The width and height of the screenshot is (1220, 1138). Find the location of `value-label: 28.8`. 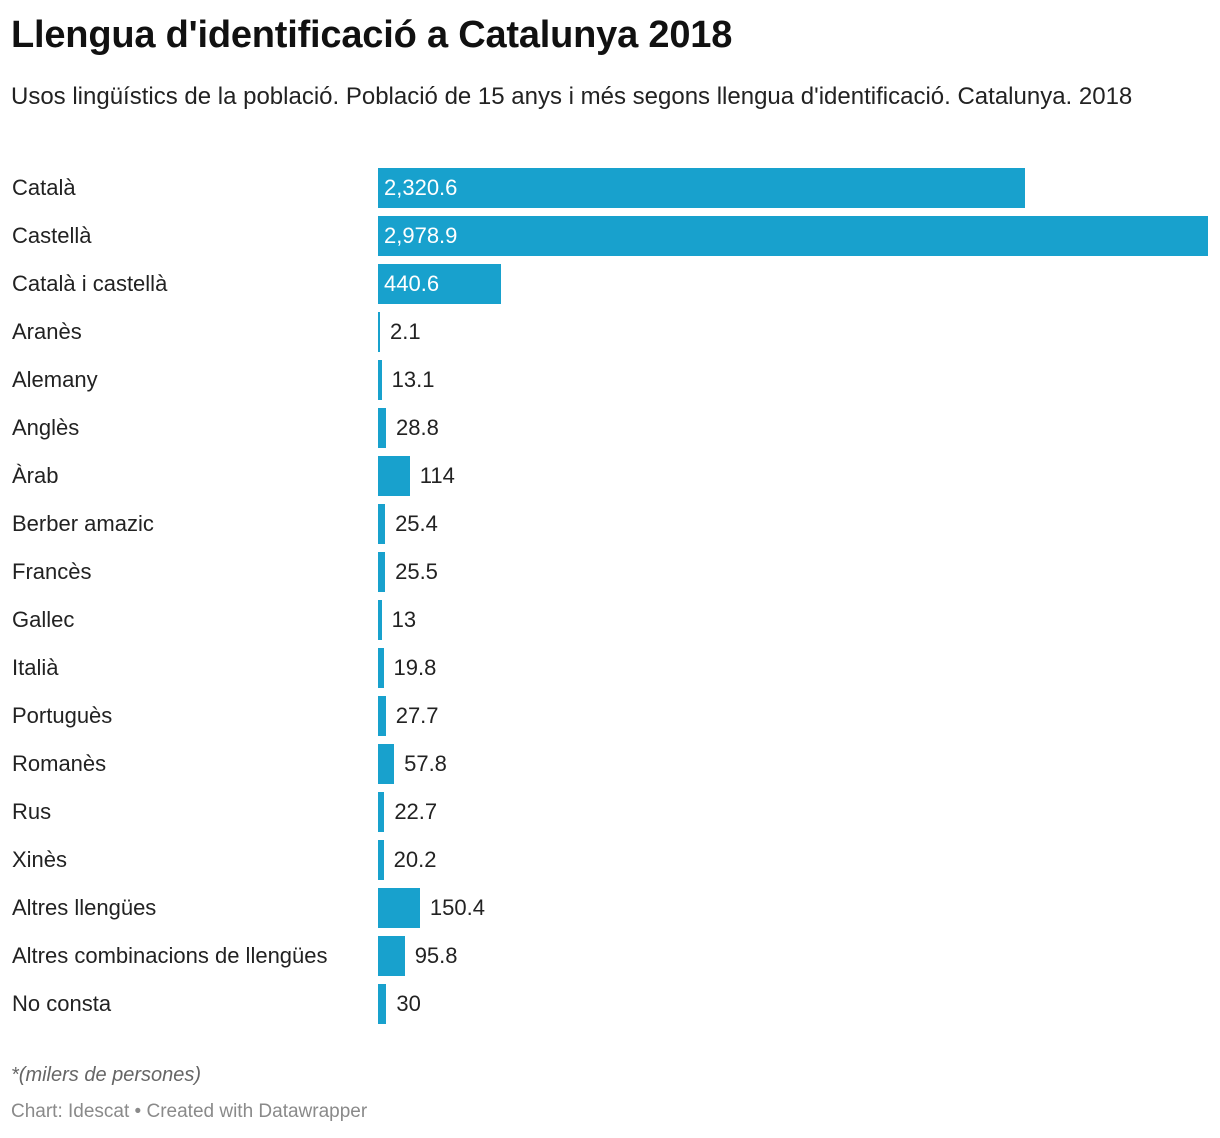

value-label: 28.8 is located at coordinates (417, 427).